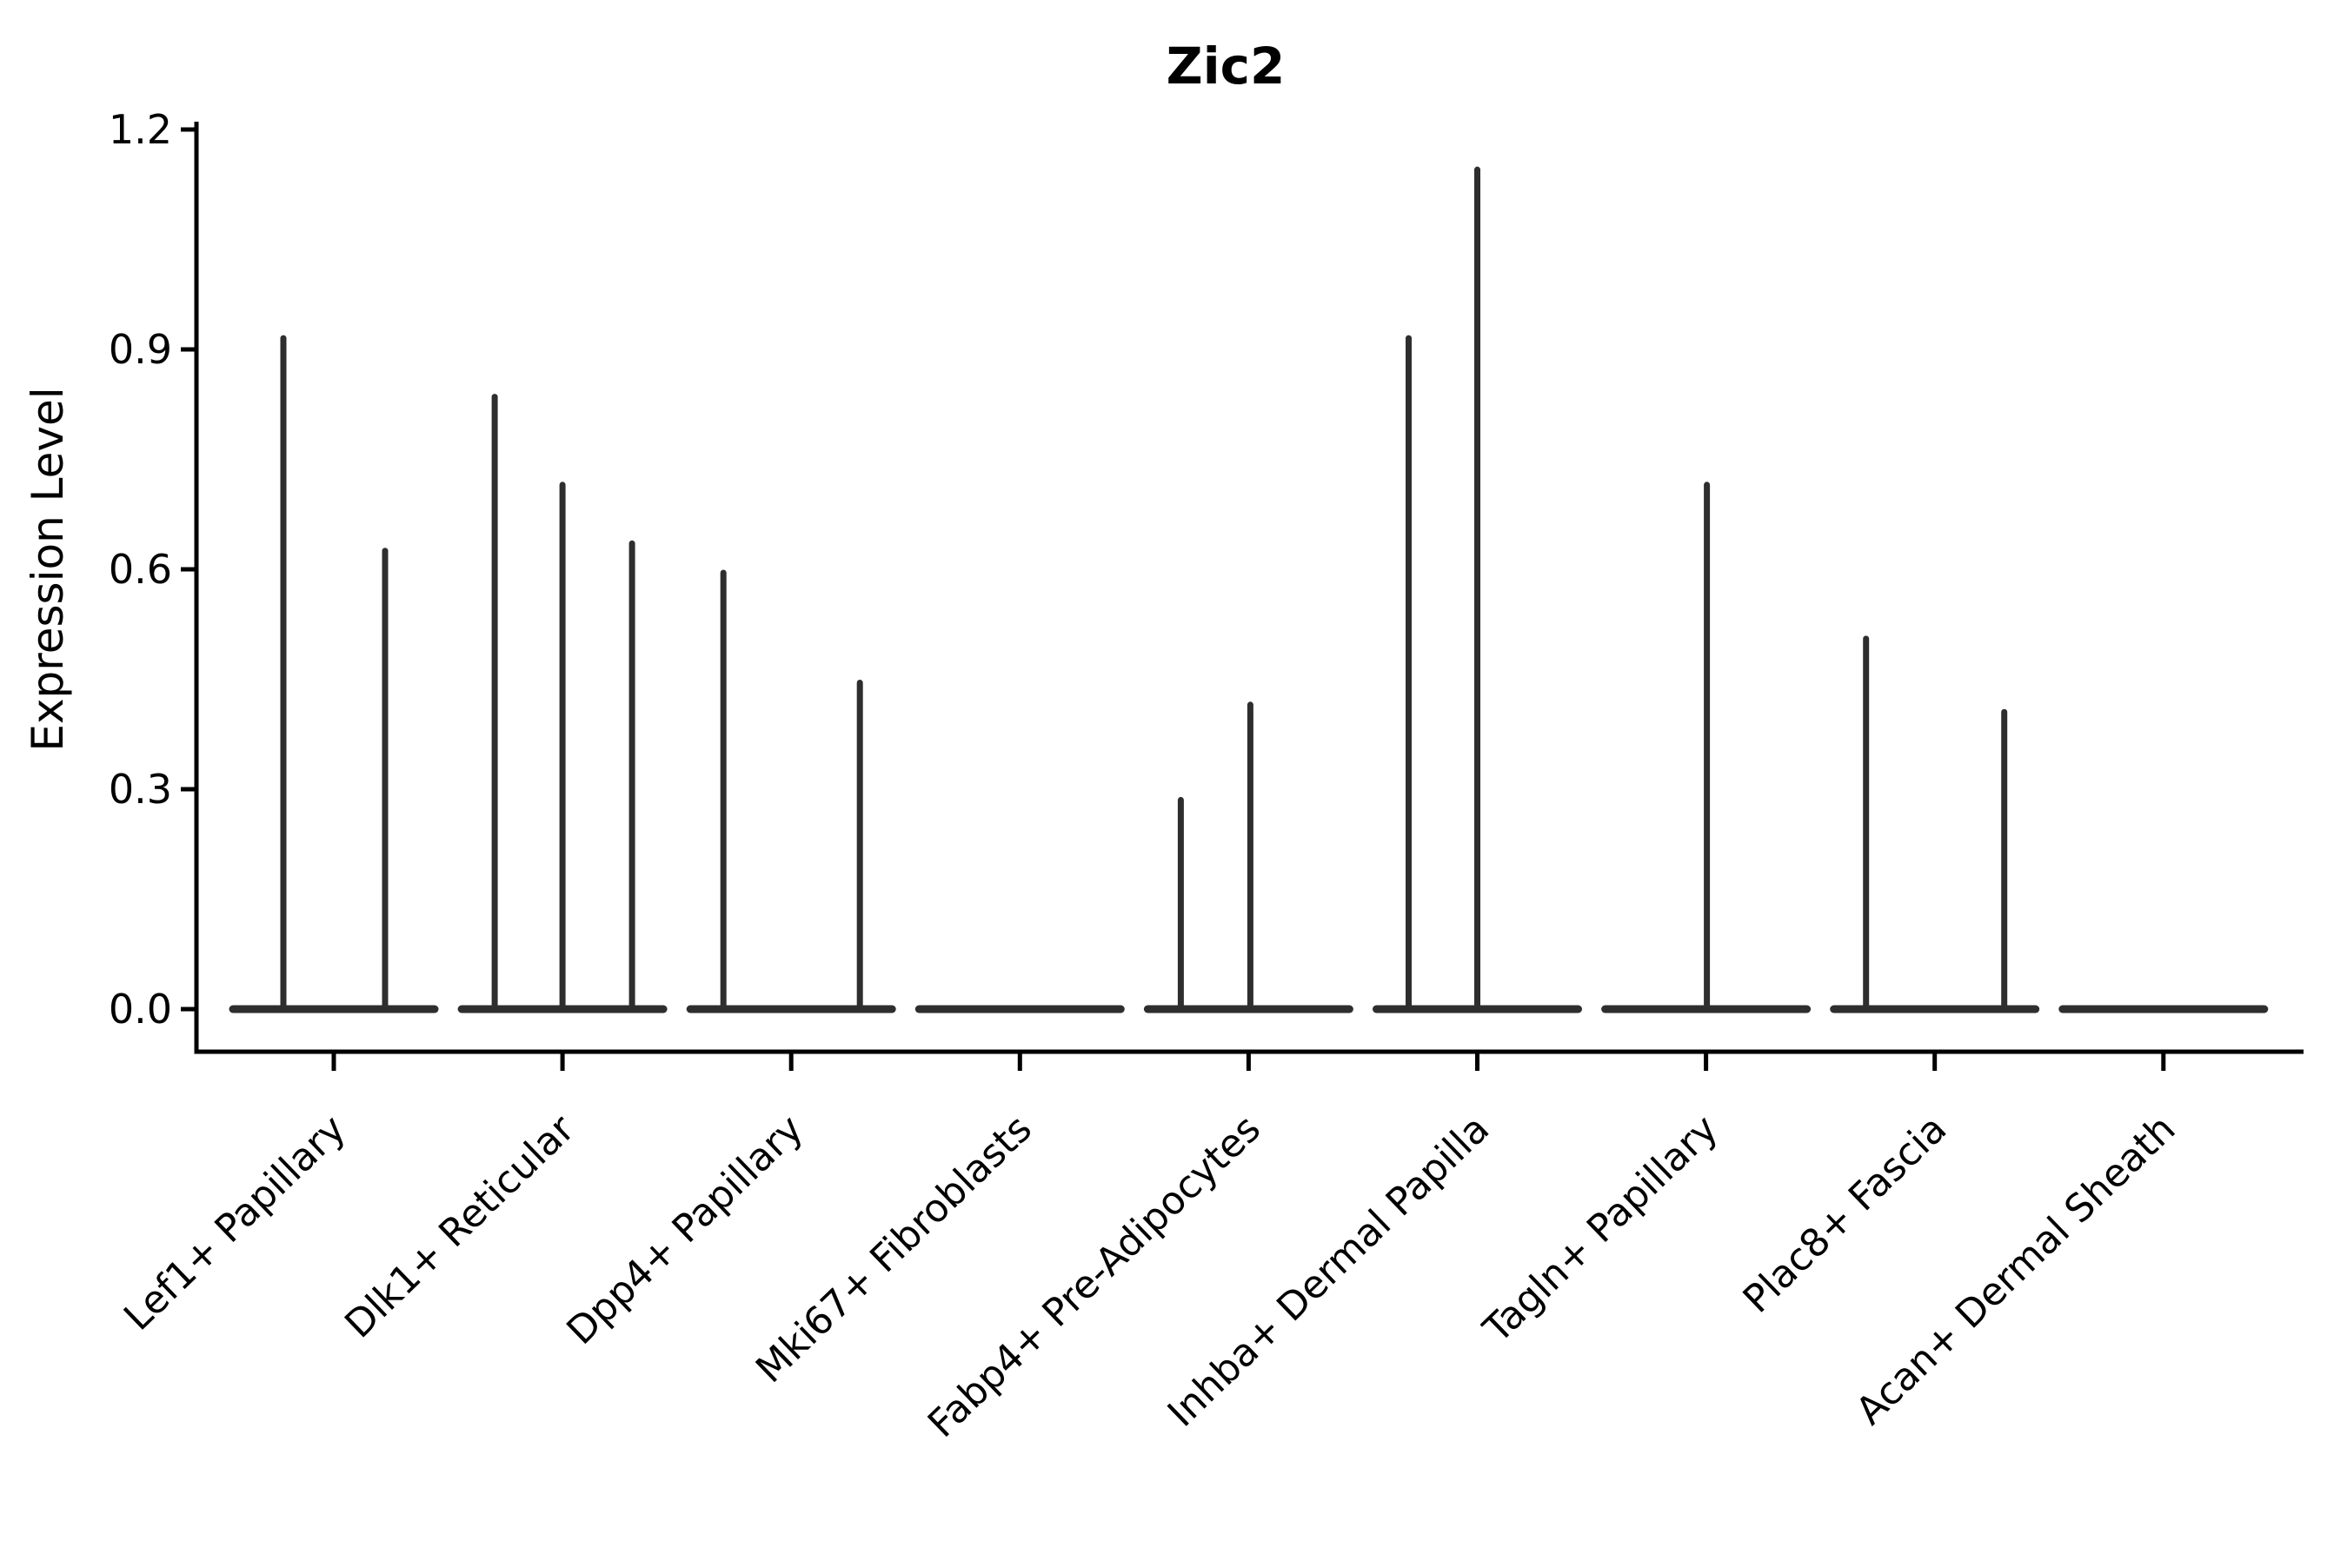  What do you see at coordinates (1600, 1229) in the screenshot?
I see `x-tick-label: Tagln+ Papillary` at bounding box center [1600, 1229].